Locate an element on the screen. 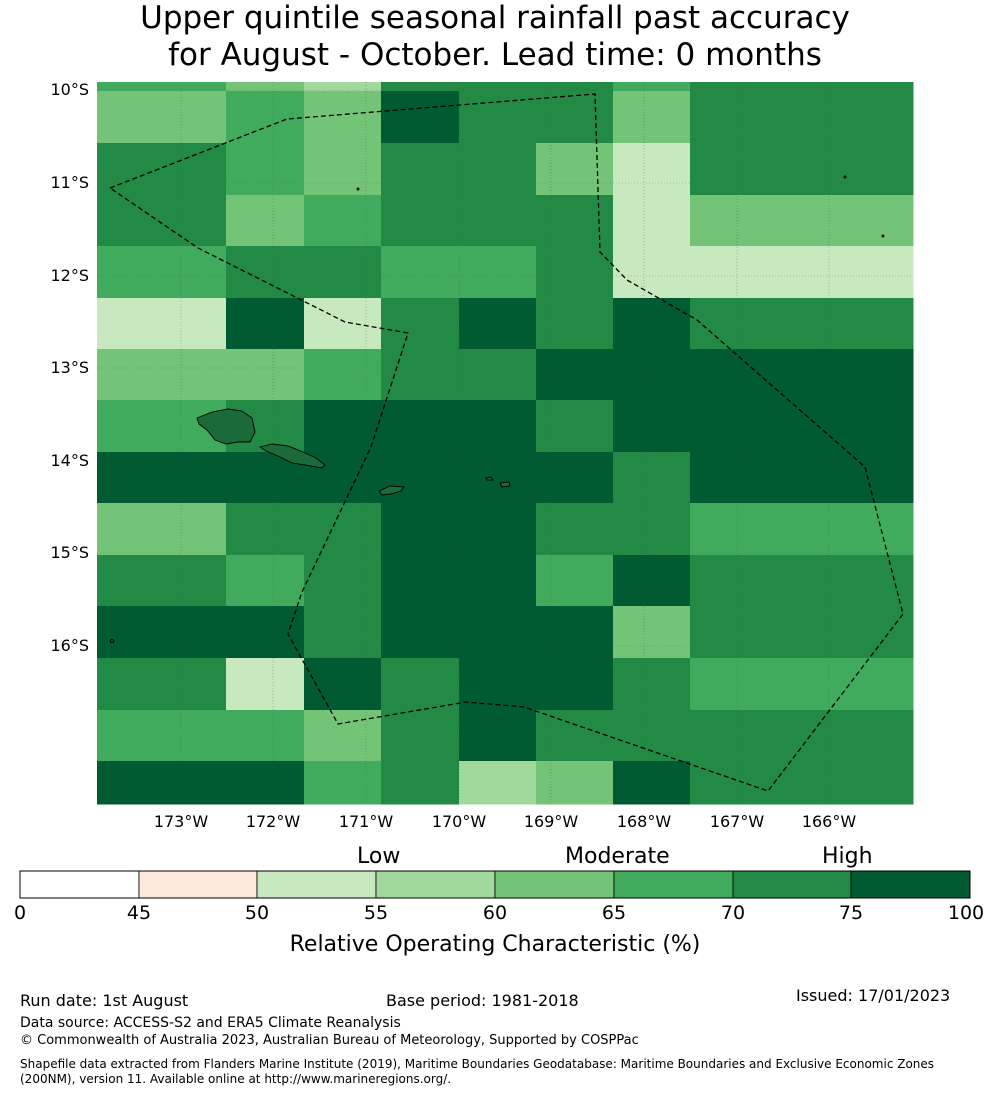 Image resolution: width=990 pixels, height=1095 pixels. issued-date: Issued: 17/01/2023 is located at coordinates (873, 995).